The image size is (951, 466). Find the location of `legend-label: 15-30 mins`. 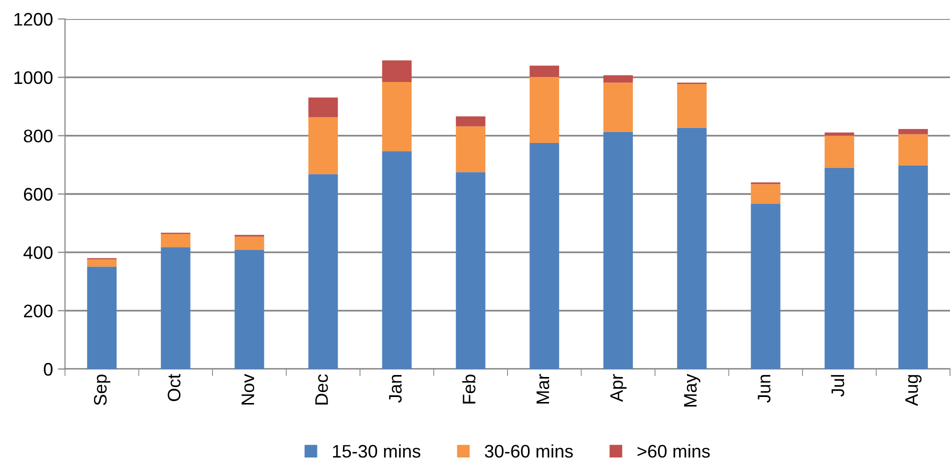

legend-label: 15-30 mins is located at coordinates (376, 451).